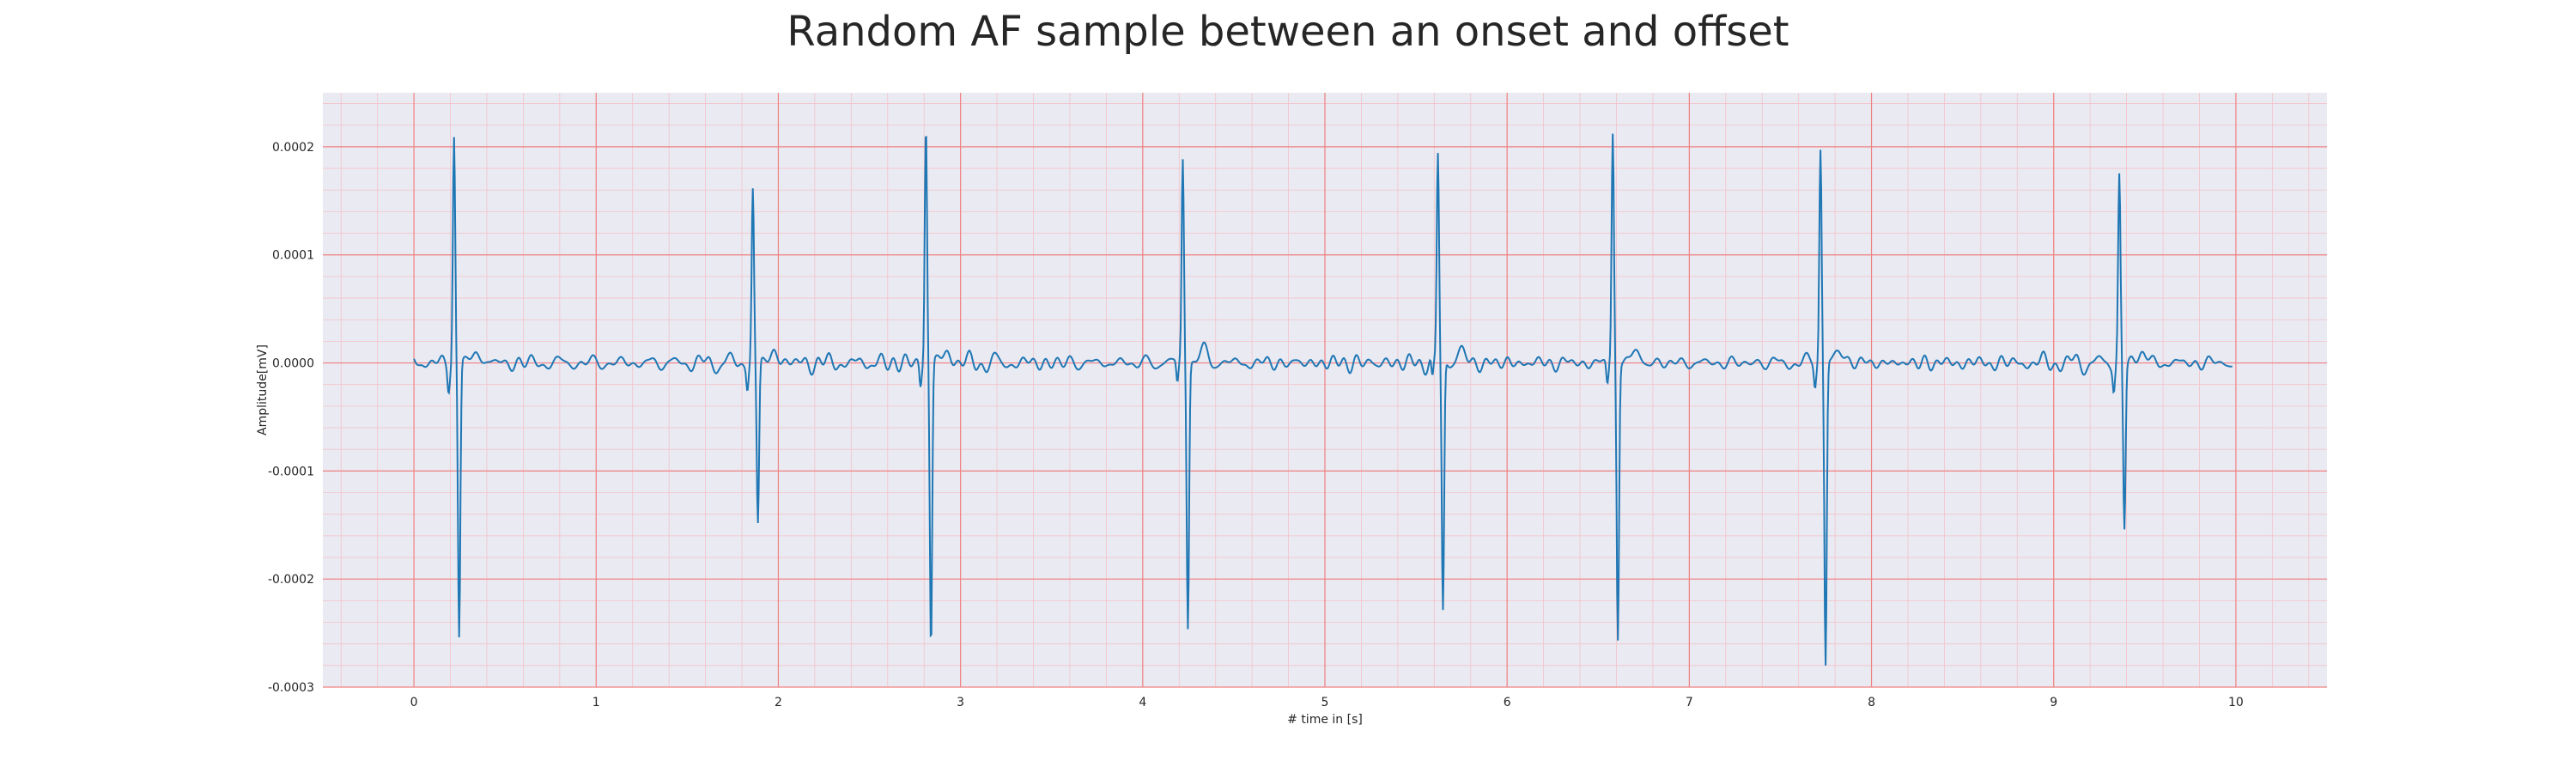 The height and width of the screenshot is (773, 2576). I want to click on x-tick-label: 0, so click(414, 702).